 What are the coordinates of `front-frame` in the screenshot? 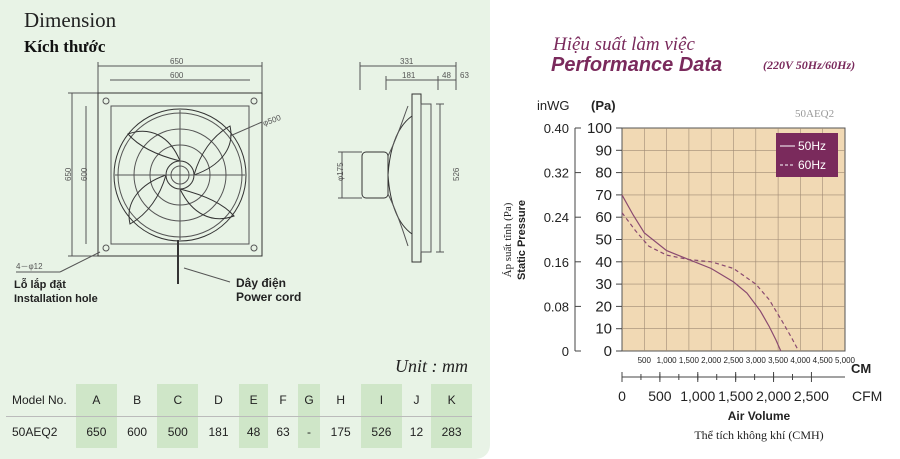 It's located at (180, 174).